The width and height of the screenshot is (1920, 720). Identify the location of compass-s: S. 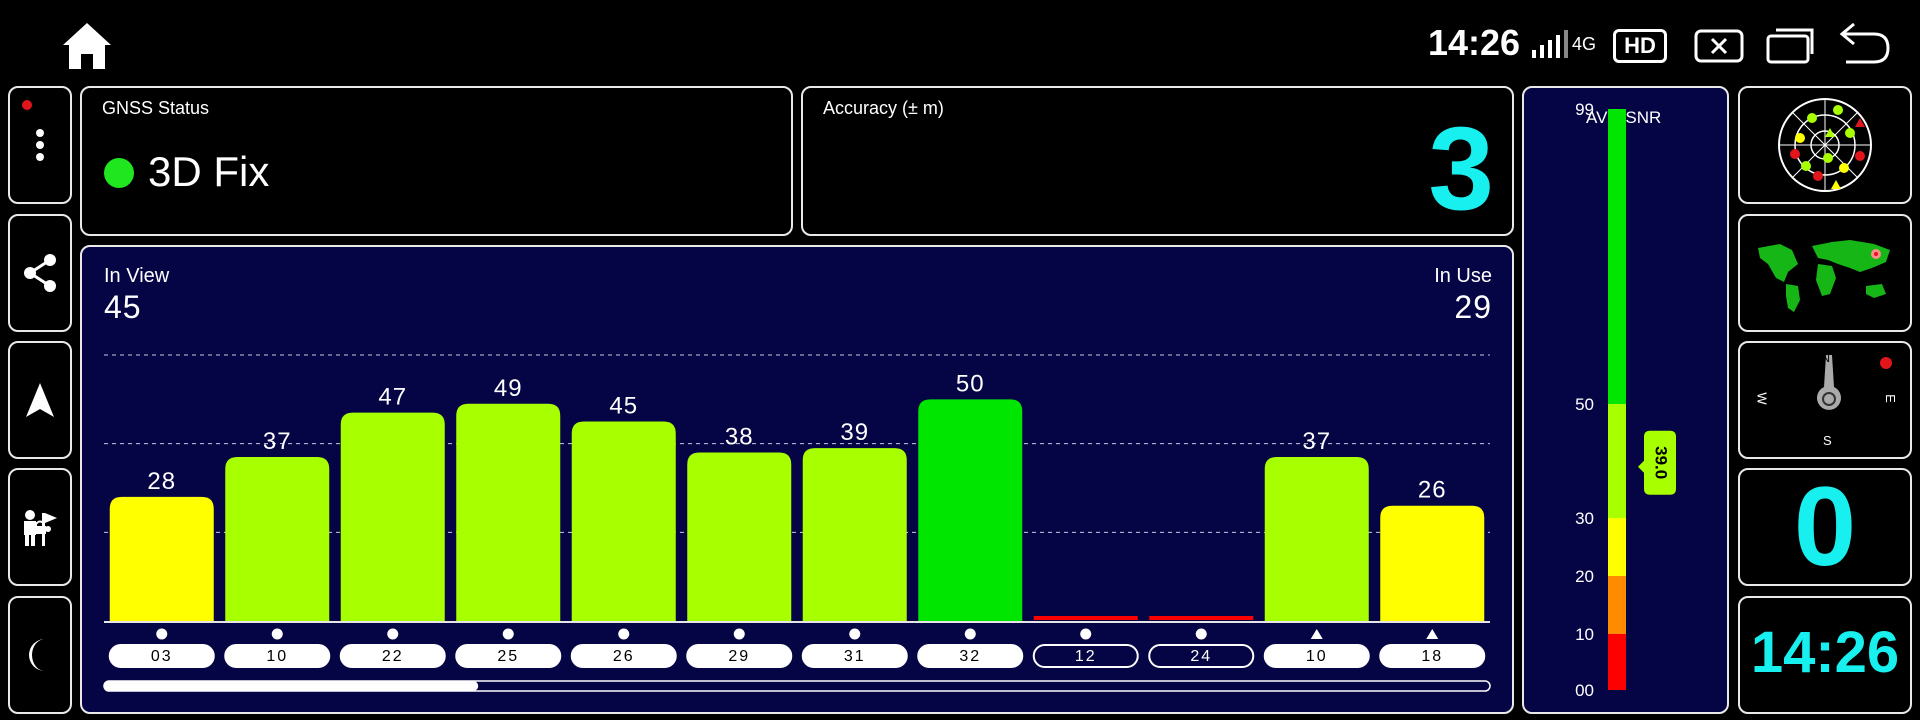
(1827, 440).